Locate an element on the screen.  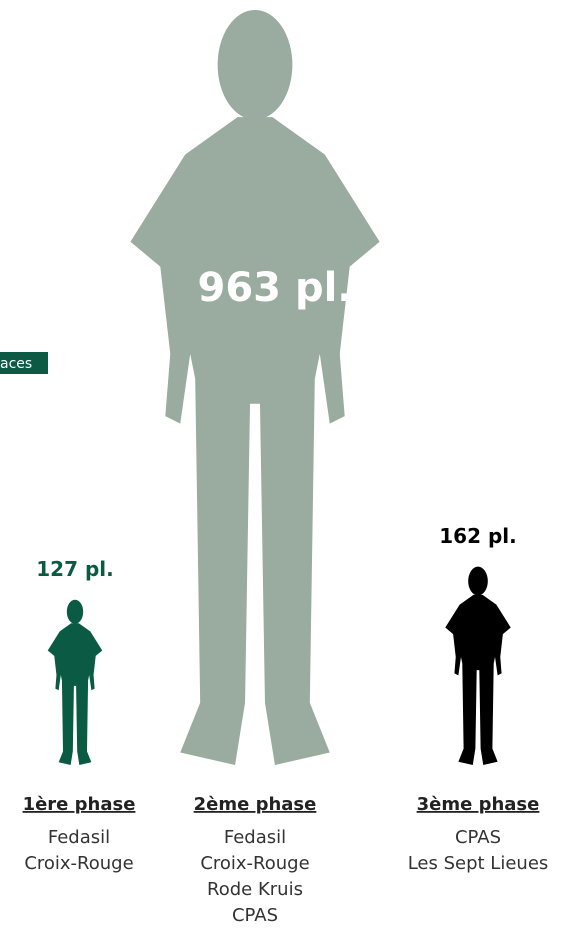
annotation: aces is located at coordinates (16, 364).